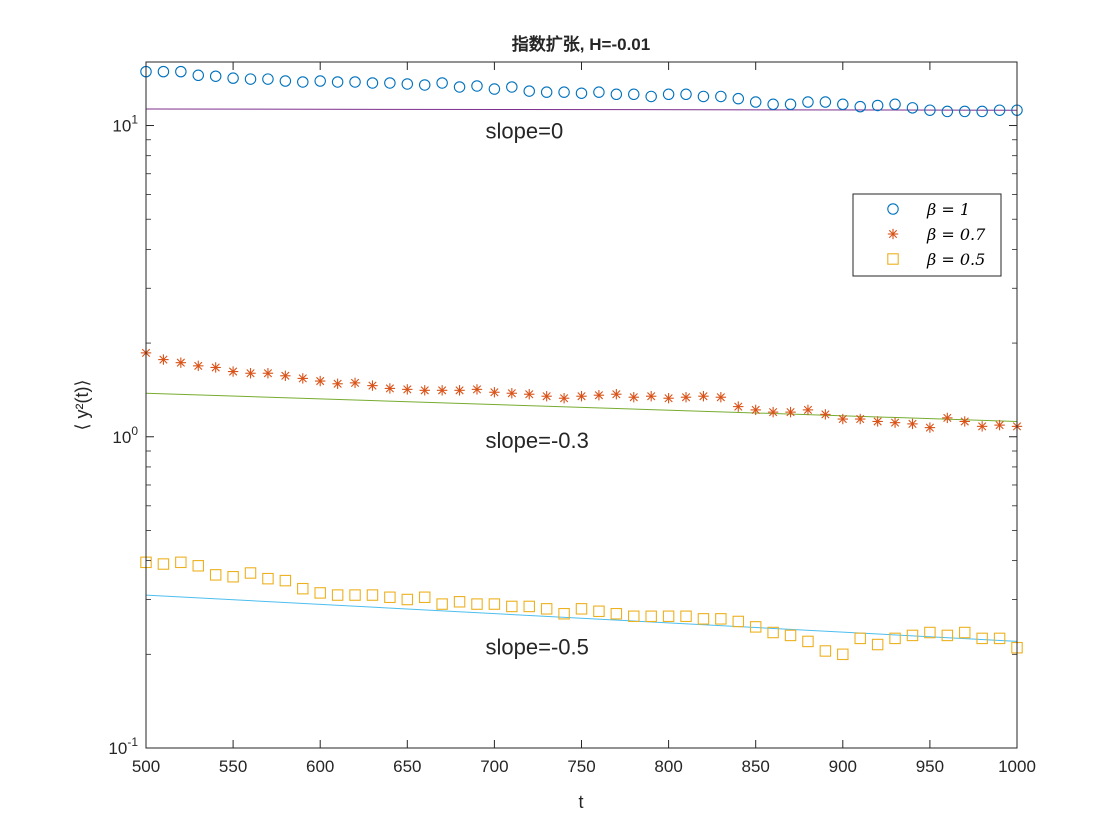  What do you see at coordinates (233, 766) in the screenshot?
I see `x-tick-label: 550` at bounding box center [233, 766].